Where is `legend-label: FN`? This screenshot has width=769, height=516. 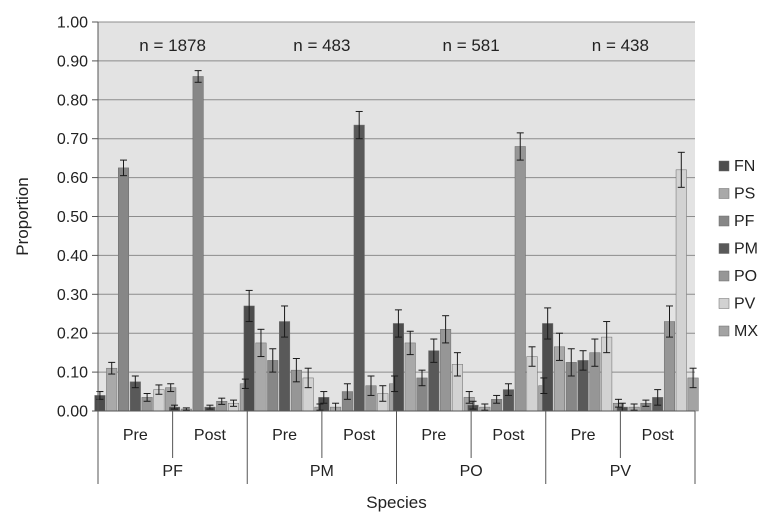 legend-label: FN is located at coordinates (744, 166).